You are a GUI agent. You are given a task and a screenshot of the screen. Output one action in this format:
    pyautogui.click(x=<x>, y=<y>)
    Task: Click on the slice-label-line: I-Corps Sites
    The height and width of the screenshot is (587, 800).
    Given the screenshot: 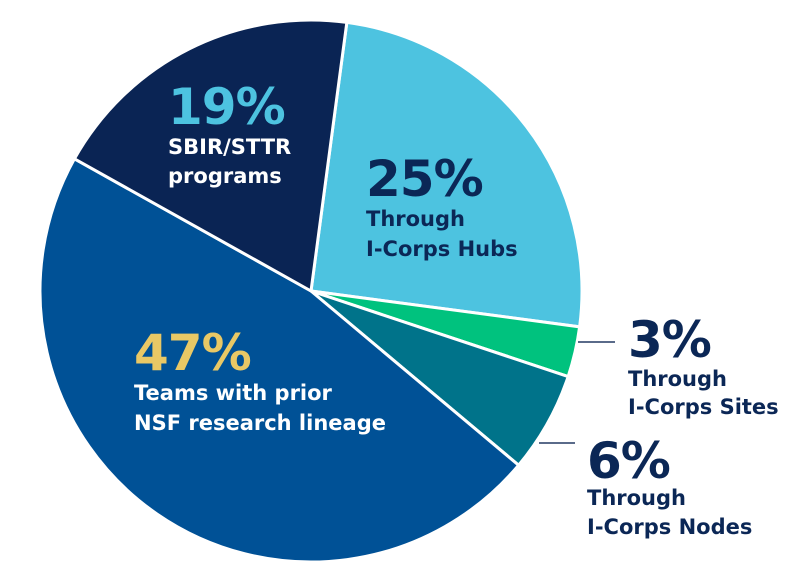 What is the action you would take?
    pyautogui.click(x=703, y=407)
    